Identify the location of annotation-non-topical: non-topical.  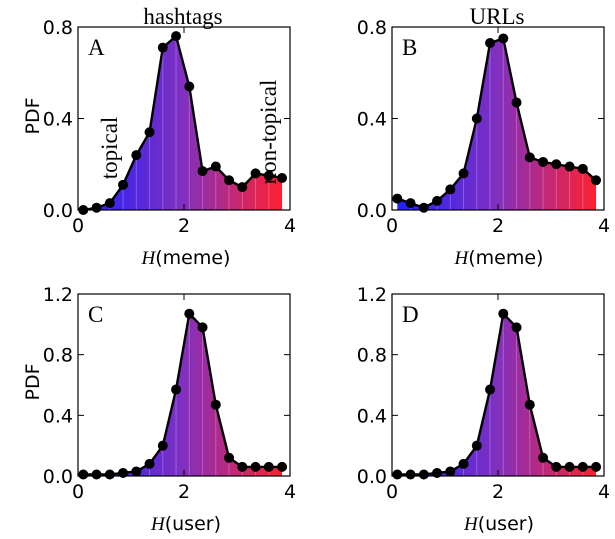
(268, 132).